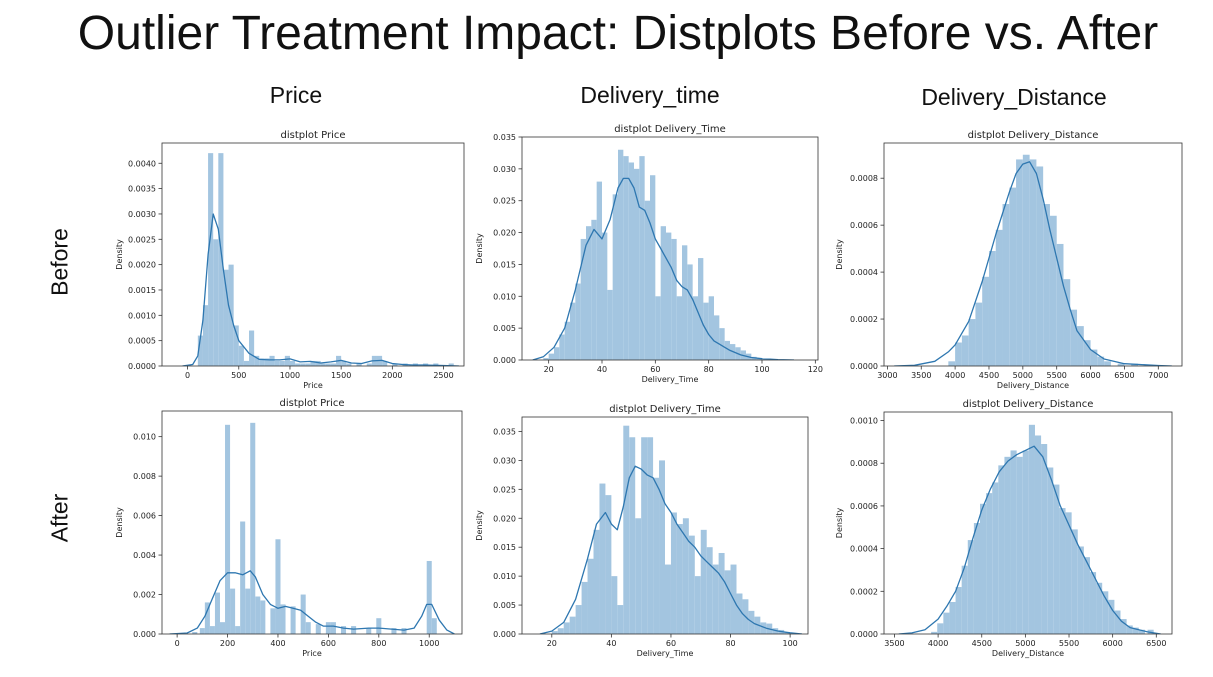 This screenshot has width=1213, height=677. I want to click on x-tick-label: 2500, so click(443, 375).